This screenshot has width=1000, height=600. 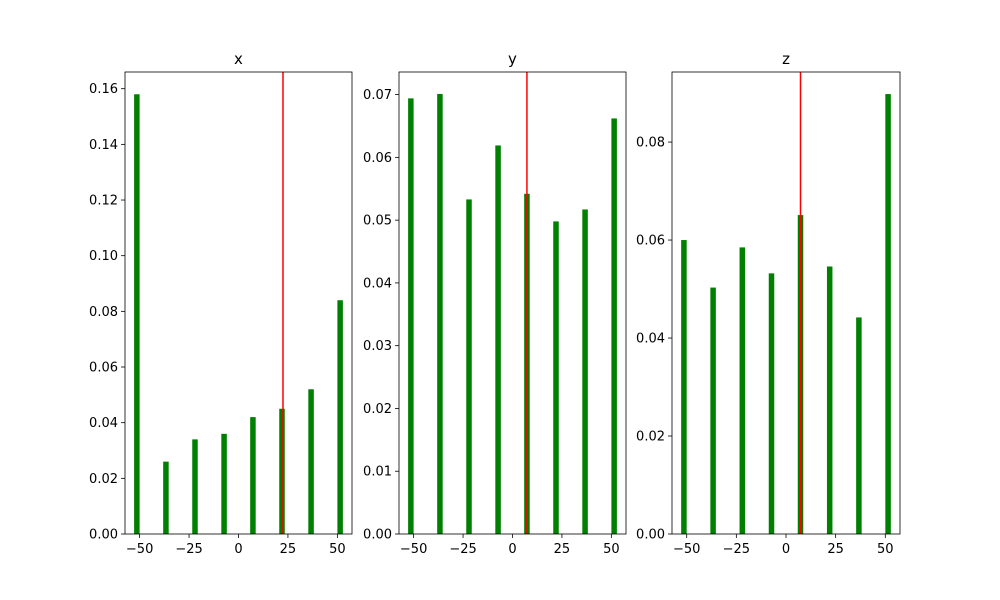 What do you see at coordinates (377, 346) in the screenshot?
I see `y-tick-label: 0.03` at bounding box center [377, 346].